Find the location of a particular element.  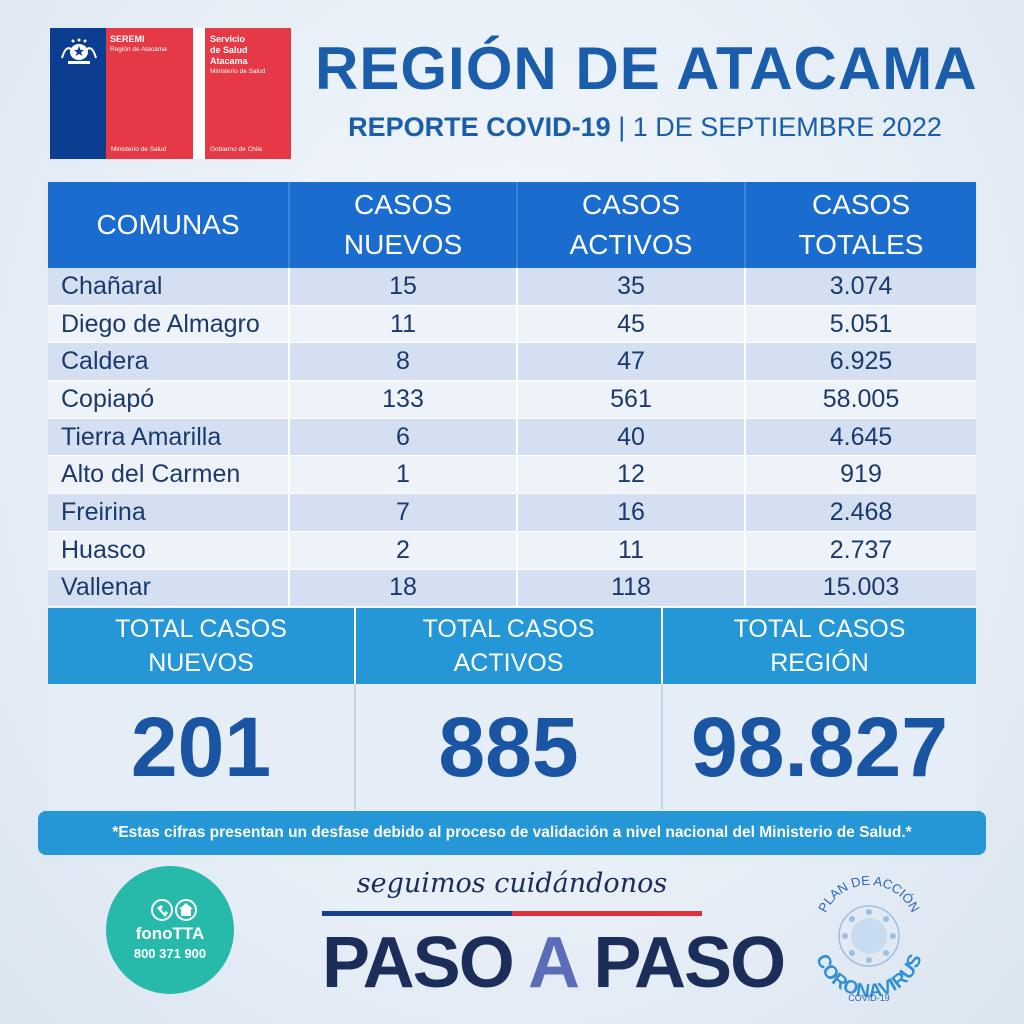

table-row: Chañaral 15 35 3.074 is located at coordinates (512, 287).